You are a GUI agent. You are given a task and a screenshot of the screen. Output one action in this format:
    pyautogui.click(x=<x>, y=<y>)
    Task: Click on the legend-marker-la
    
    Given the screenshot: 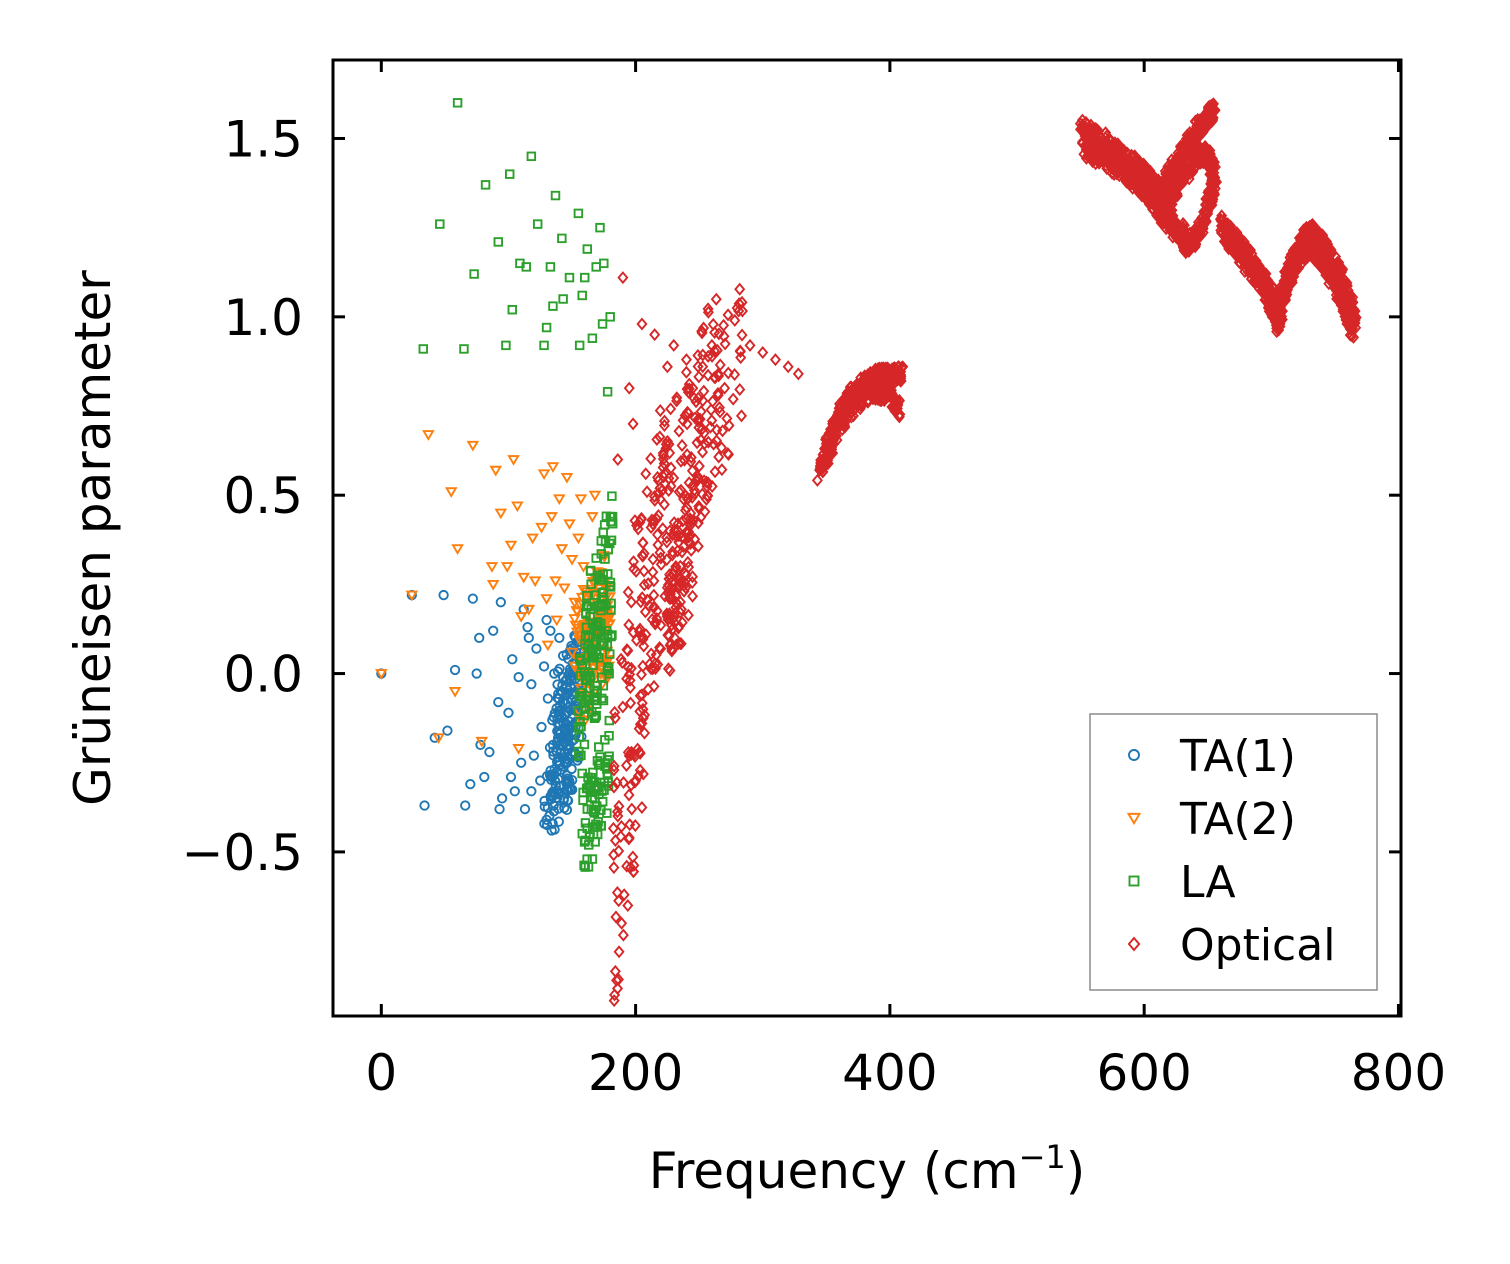 What is the action you would take?
    pyautogui.click(x=1134, y=881)
    